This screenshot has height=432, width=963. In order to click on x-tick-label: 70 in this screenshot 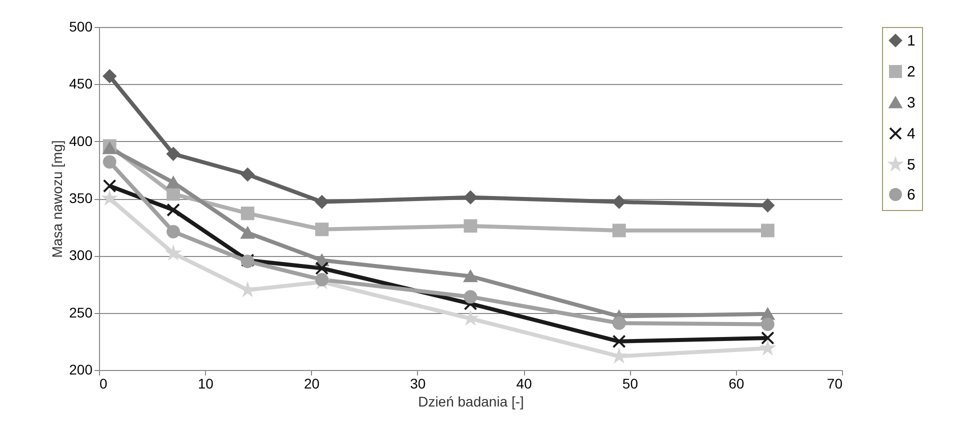, I will do `click(834, 384)`.